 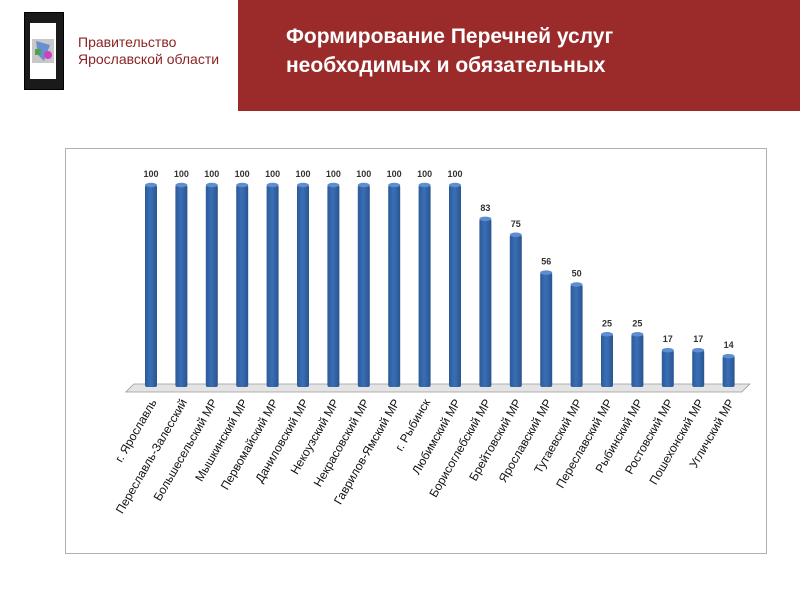 What do you see at coordinates (446, 65) in the screenshot?
I see `title-line-2: необходимых и обязательных` at bounding box center [446, 65].